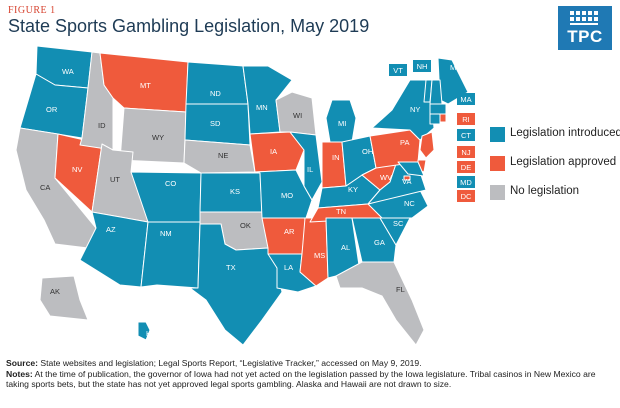 The image size is (620, 408). I want to click on legend-label-introduced: Legislation introduced, so click(565, 133).